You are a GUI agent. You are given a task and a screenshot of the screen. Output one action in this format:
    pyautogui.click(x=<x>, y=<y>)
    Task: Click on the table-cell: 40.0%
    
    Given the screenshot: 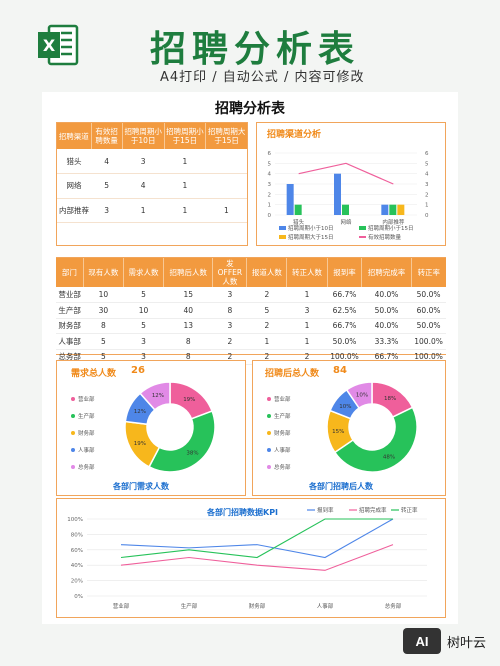 What is the action you would take?
    pyautogui.click(x=386, y=326)
    